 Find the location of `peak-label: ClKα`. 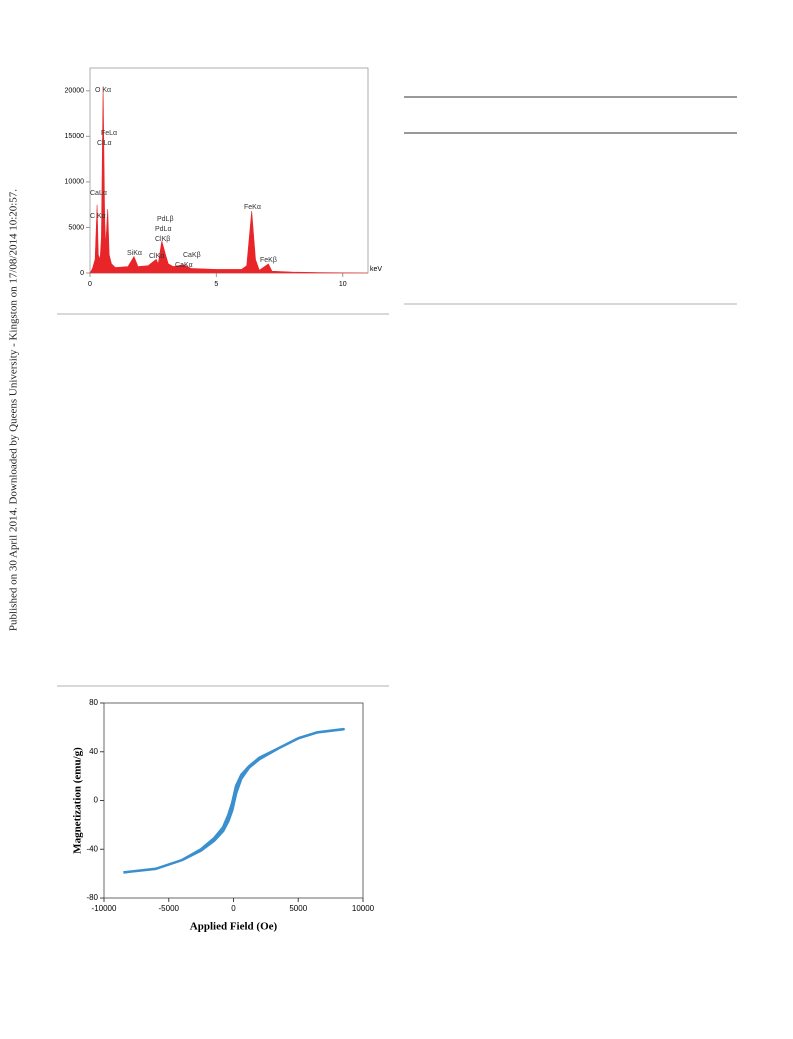

peak-label: ClKα is located at coordinates (156, 256).